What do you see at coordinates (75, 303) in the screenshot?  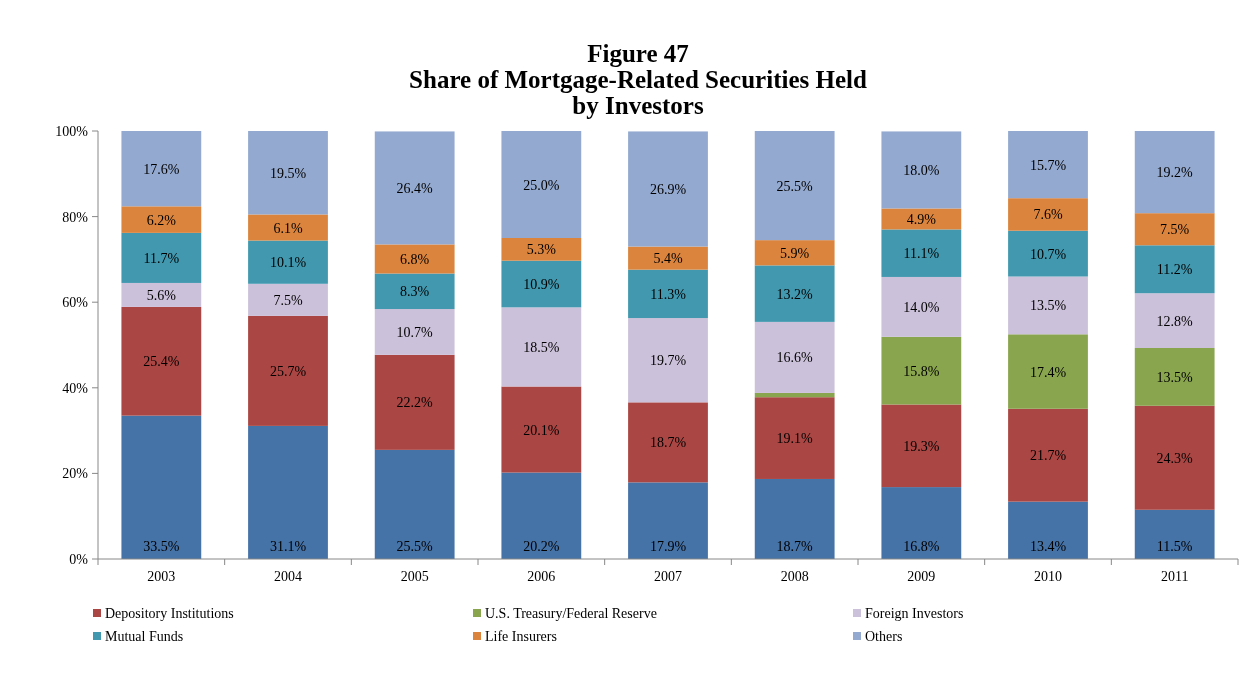 I see `y-tick-label: 60%` at bounding box center [75, 303].